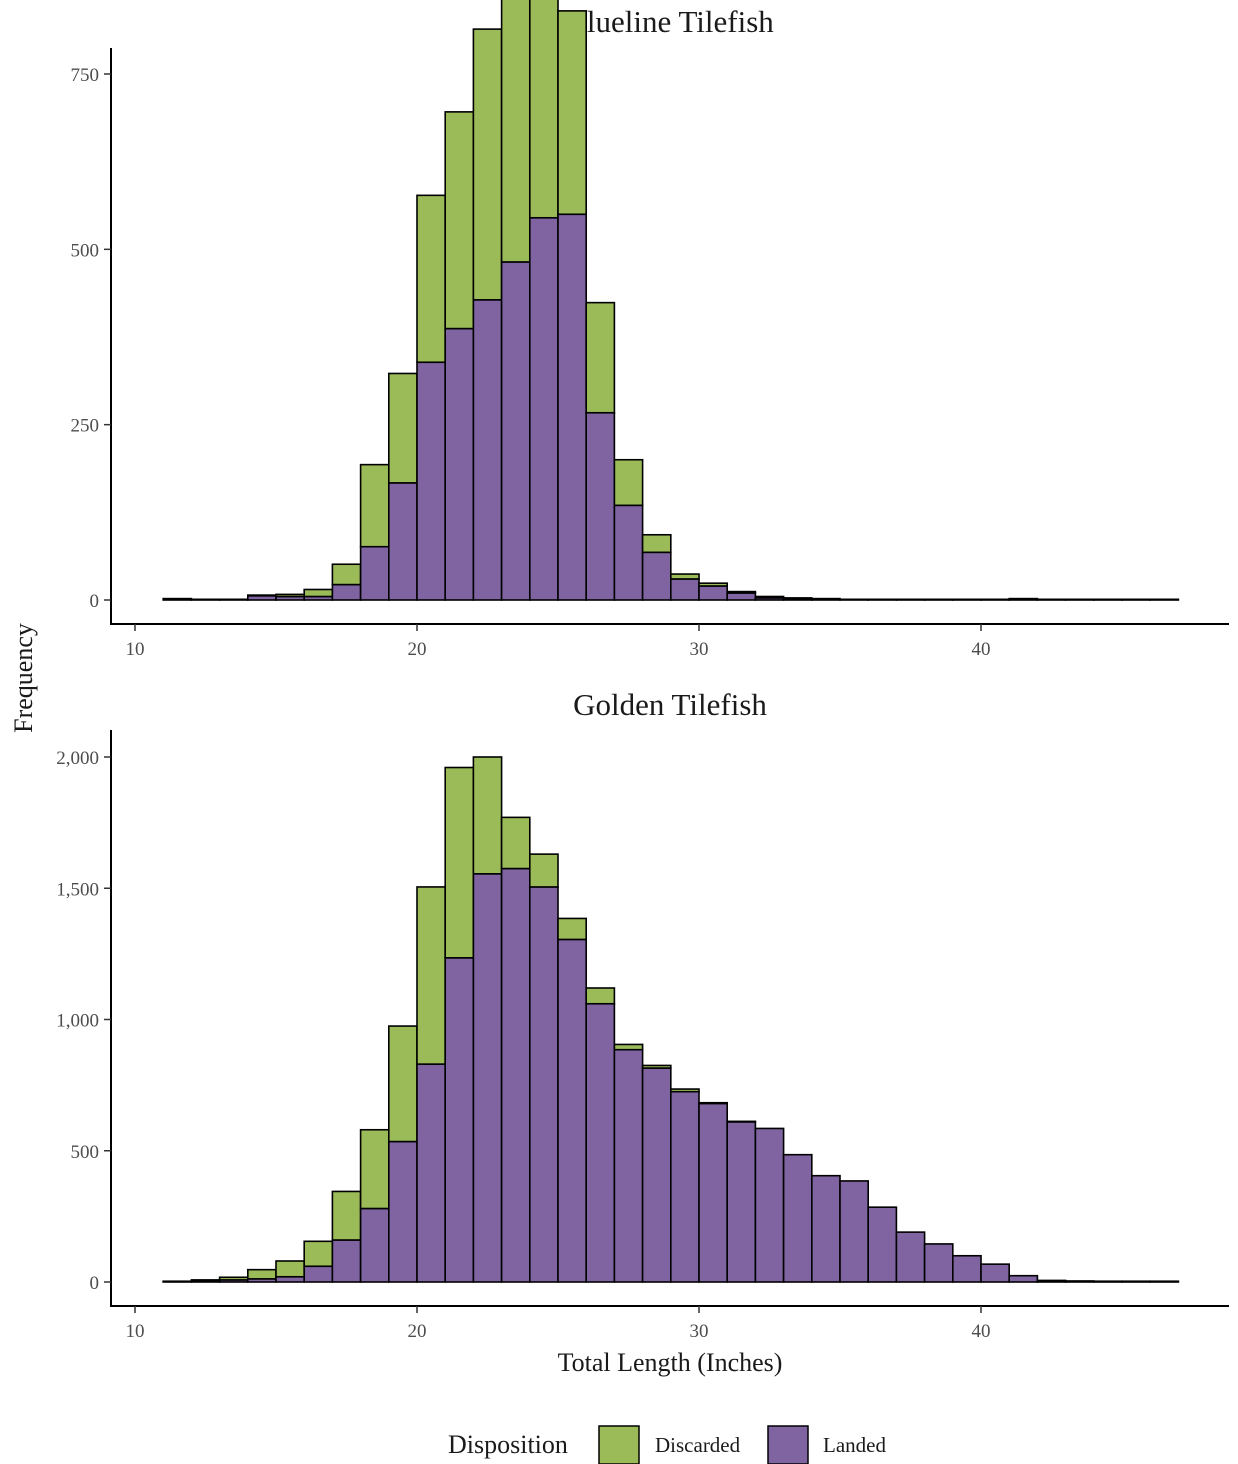 The image size is (1238, 1464). I want to click on y-tick-label: 1,000, so click(77, 1021).